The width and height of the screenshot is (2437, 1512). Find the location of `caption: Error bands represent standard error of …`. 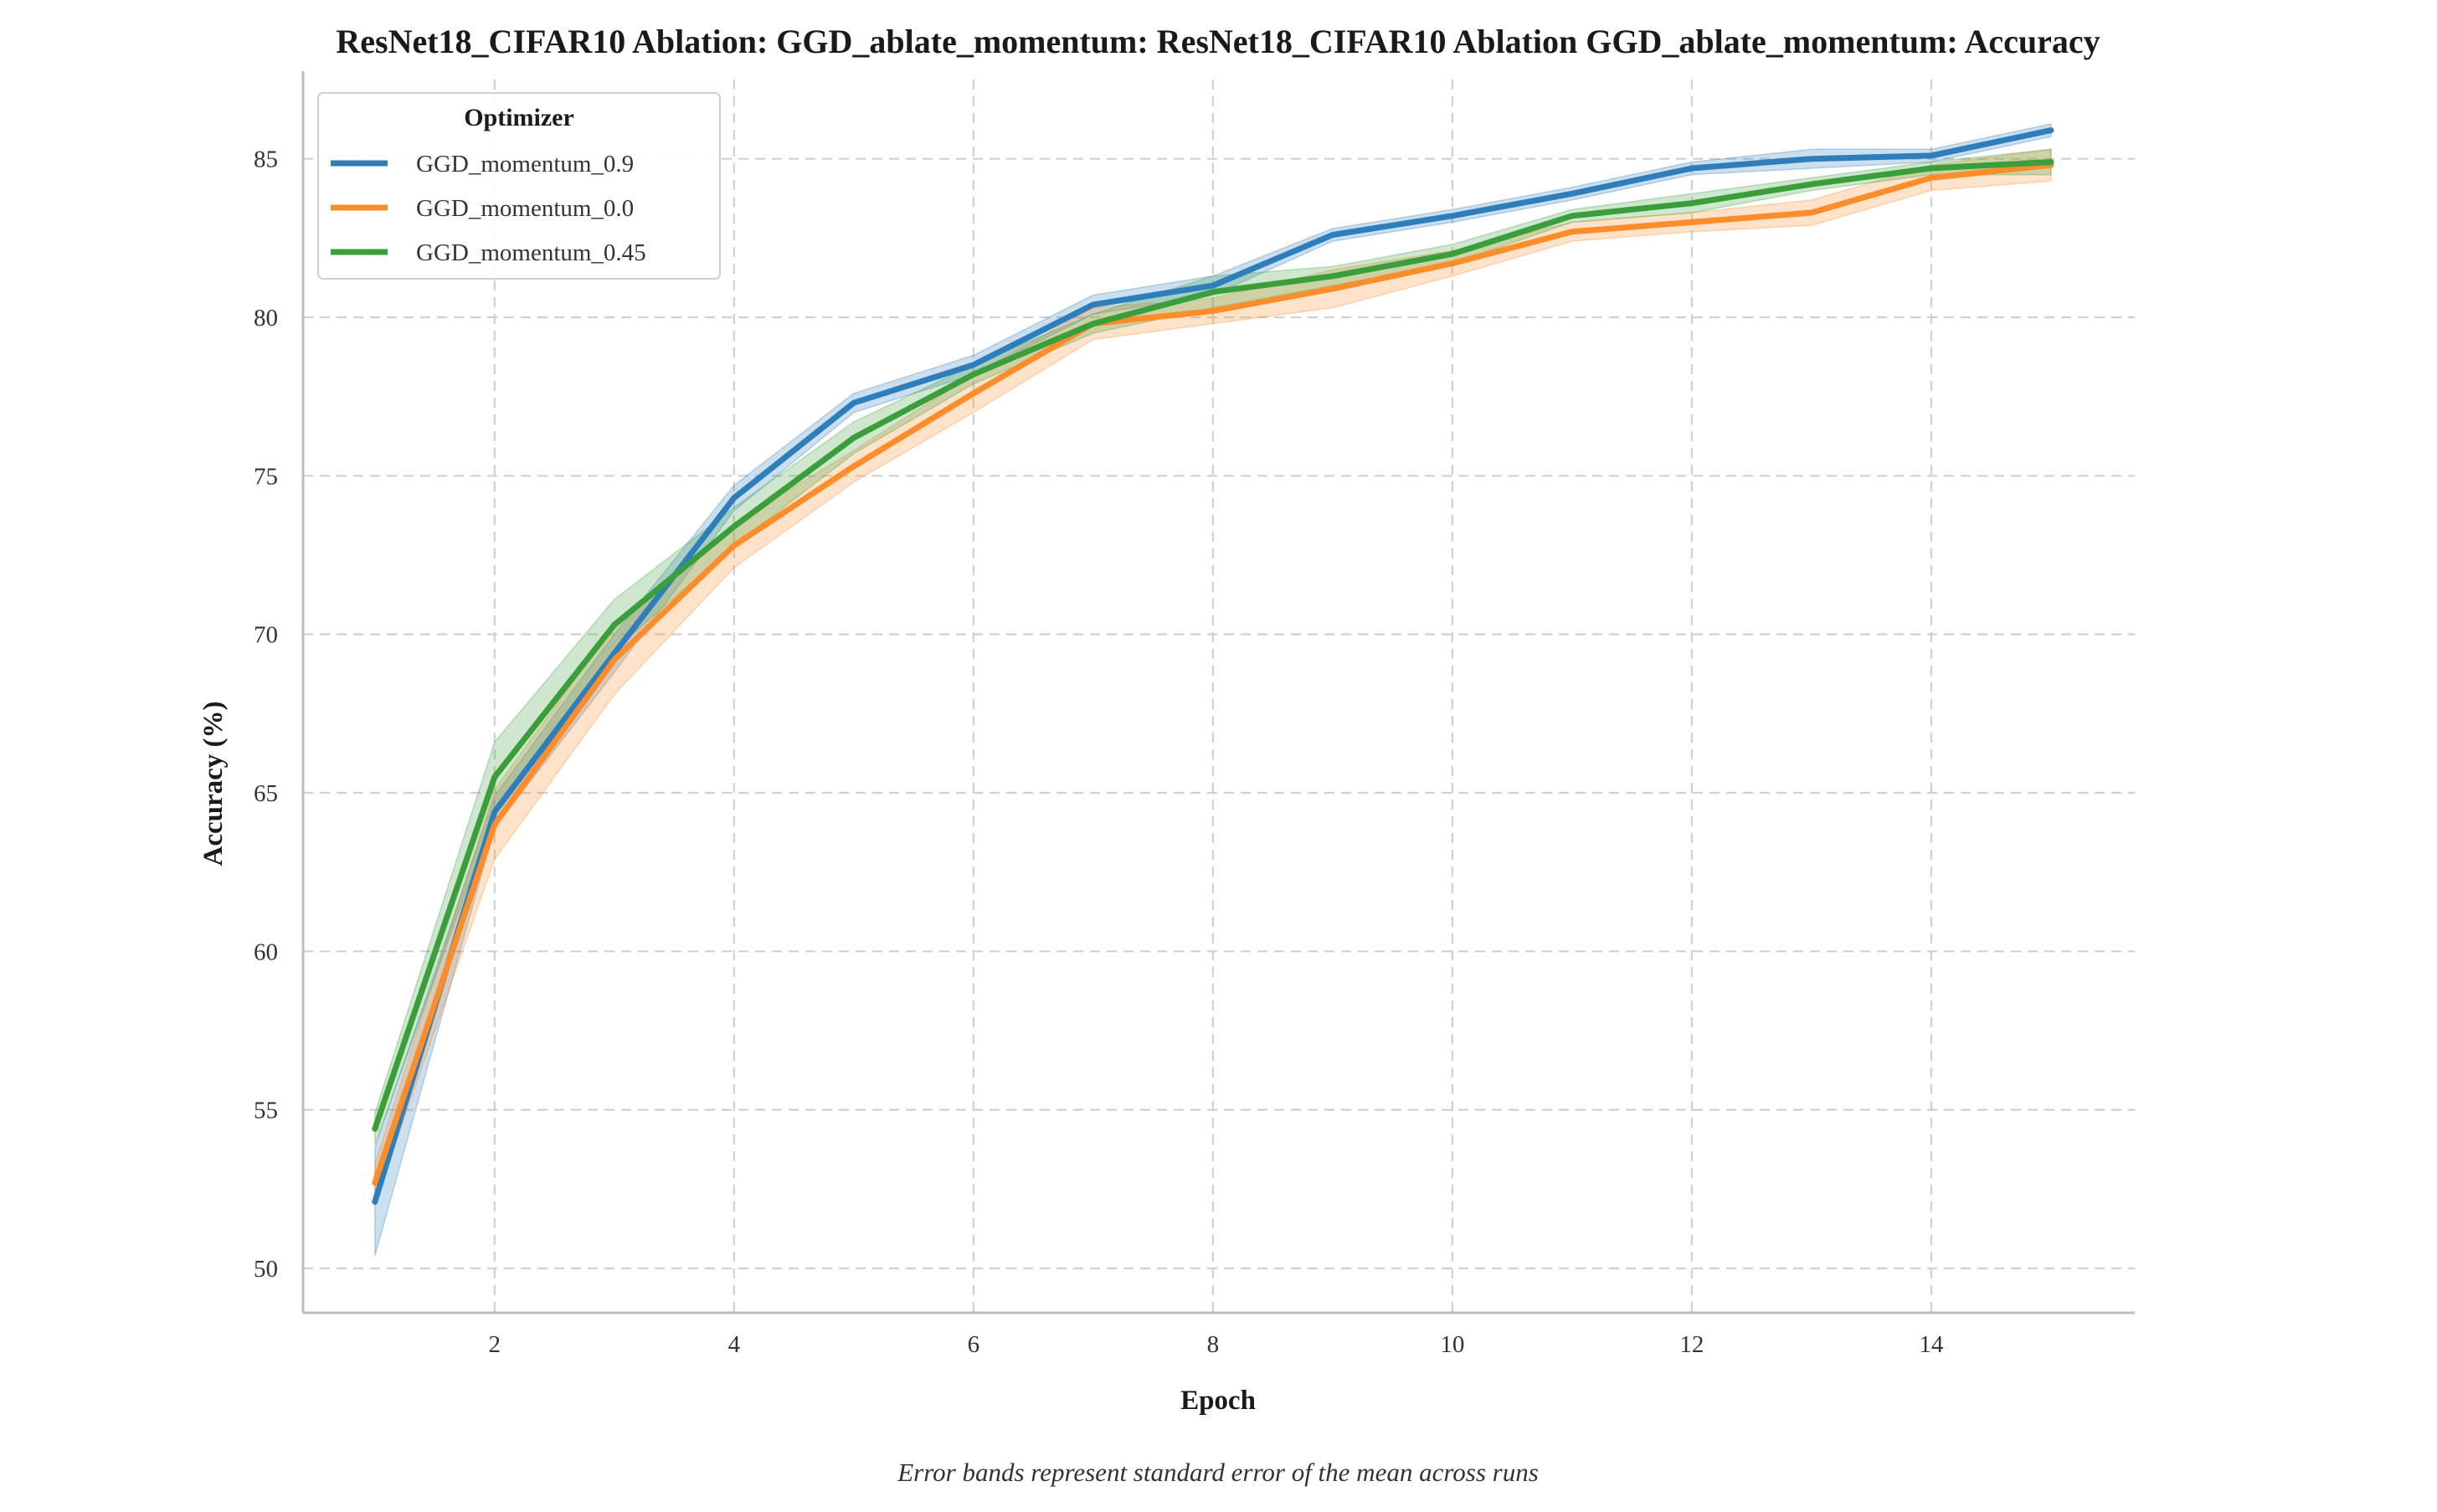

caption: Error bands represent standard error of … is located at coordinates (1218, 1472).